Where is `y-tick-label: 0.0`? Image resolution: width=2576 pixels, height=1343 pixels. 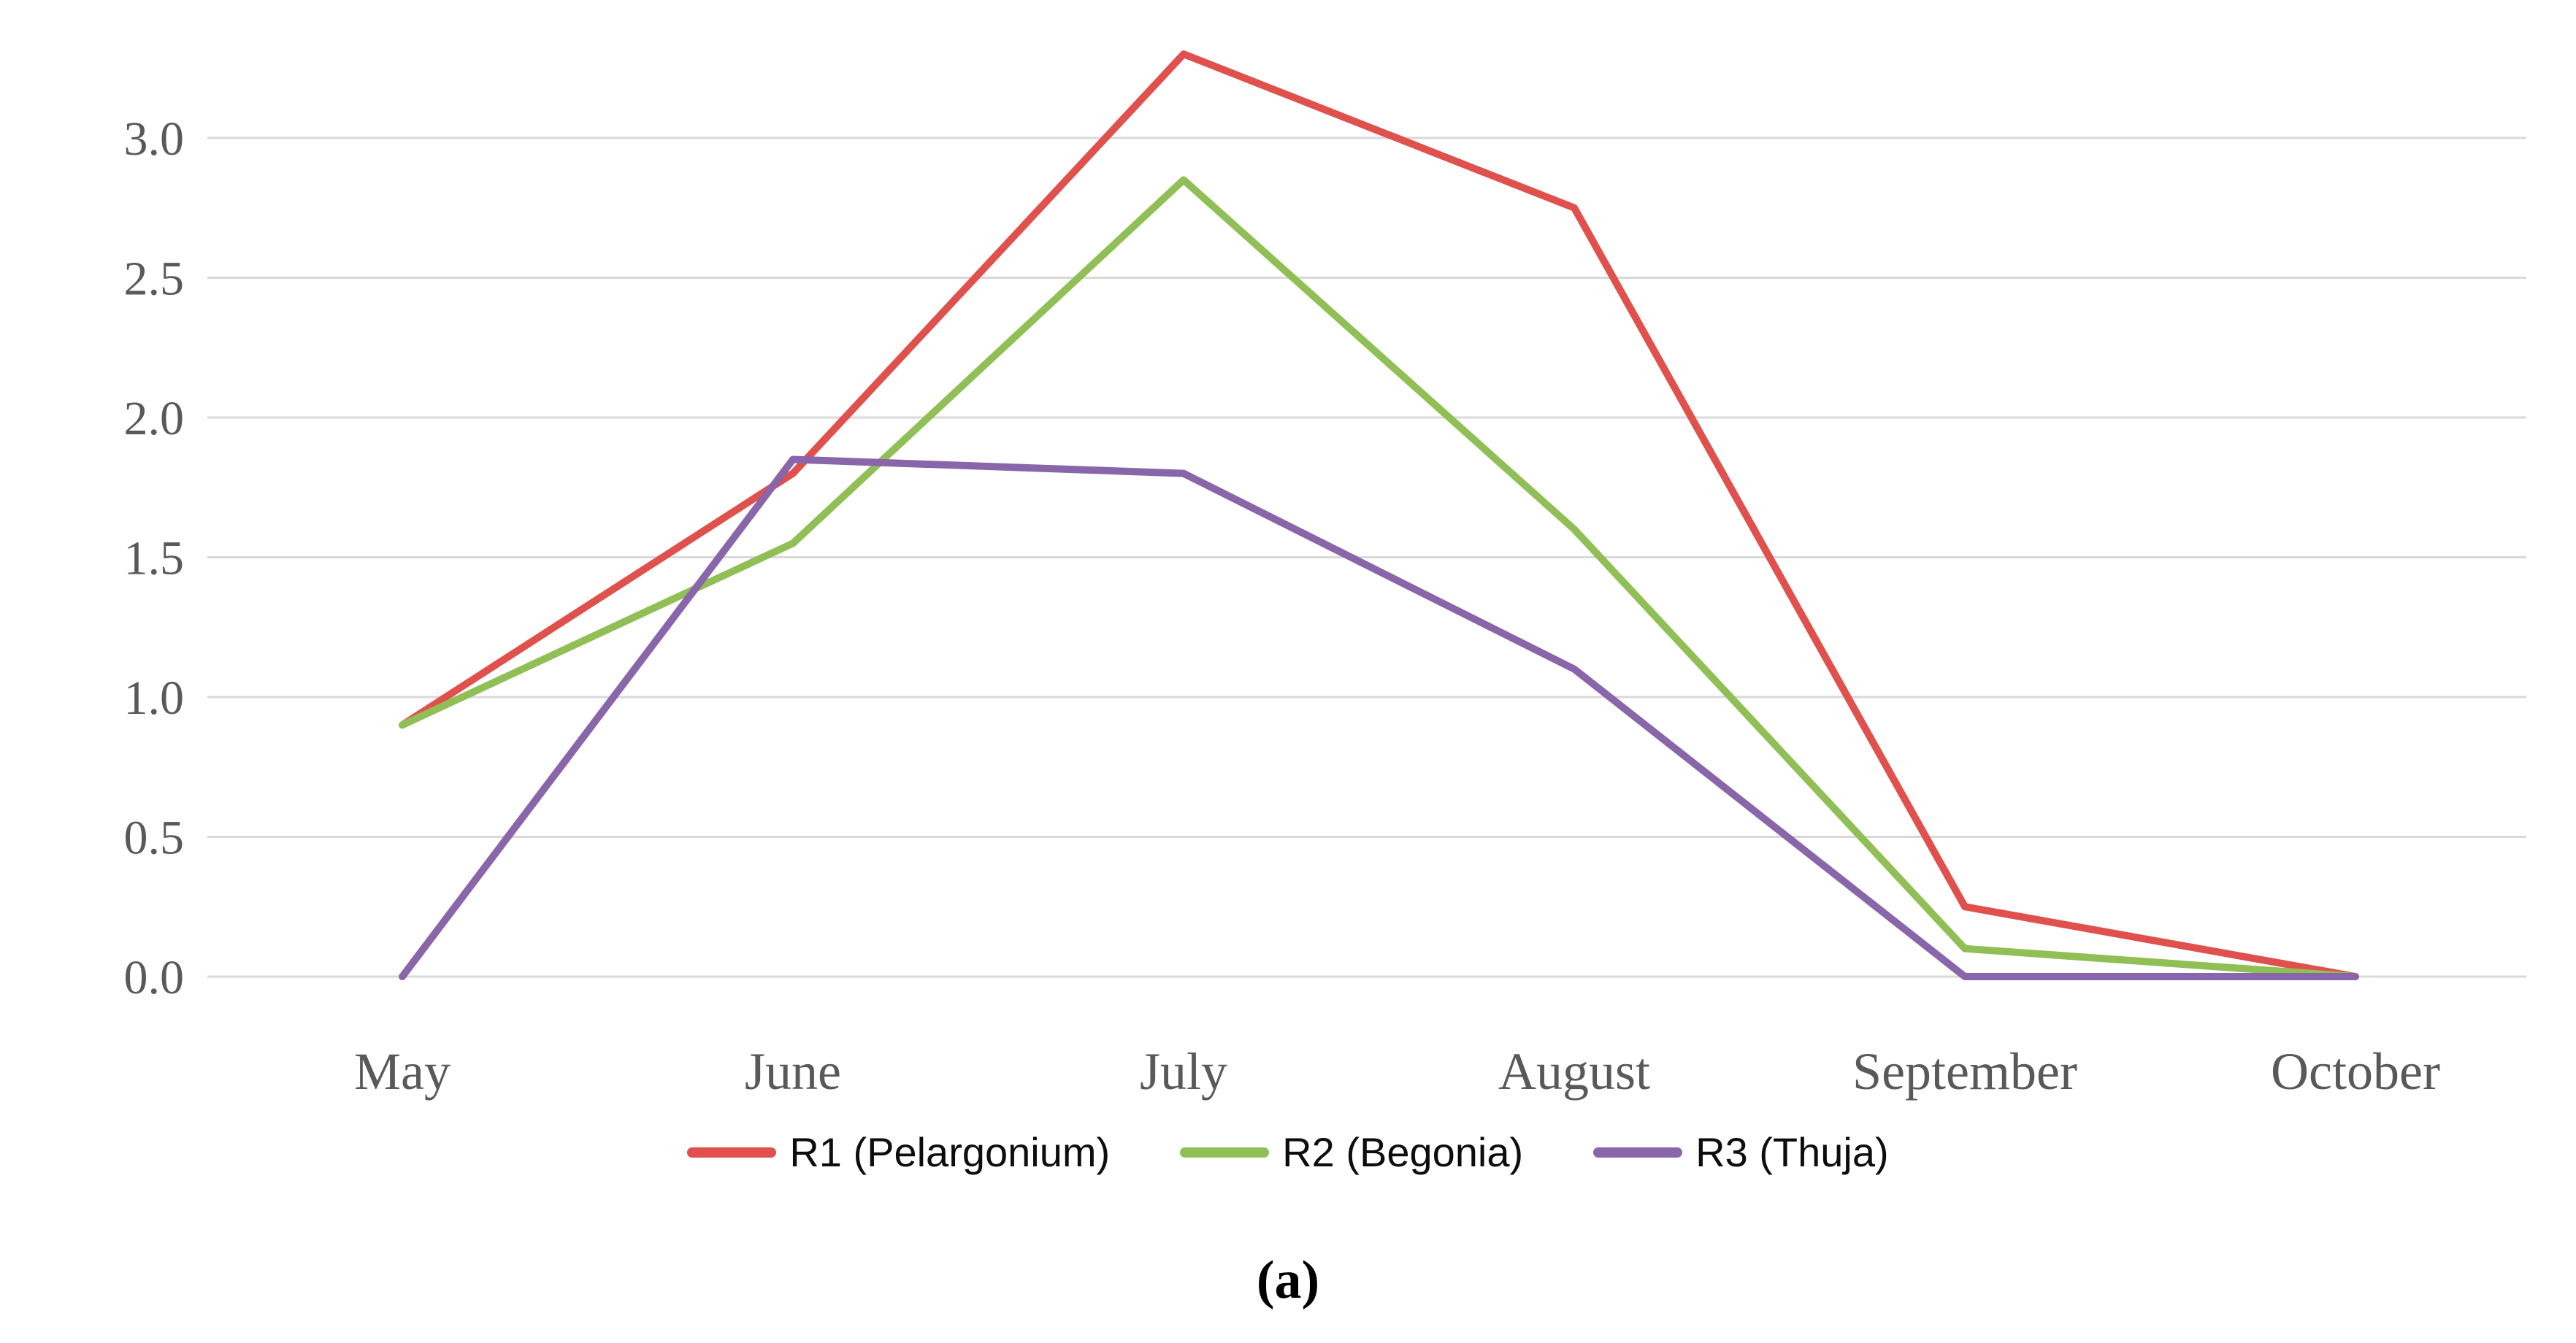
y-tick-label: 0.0 is located at coordinates (154, 977).